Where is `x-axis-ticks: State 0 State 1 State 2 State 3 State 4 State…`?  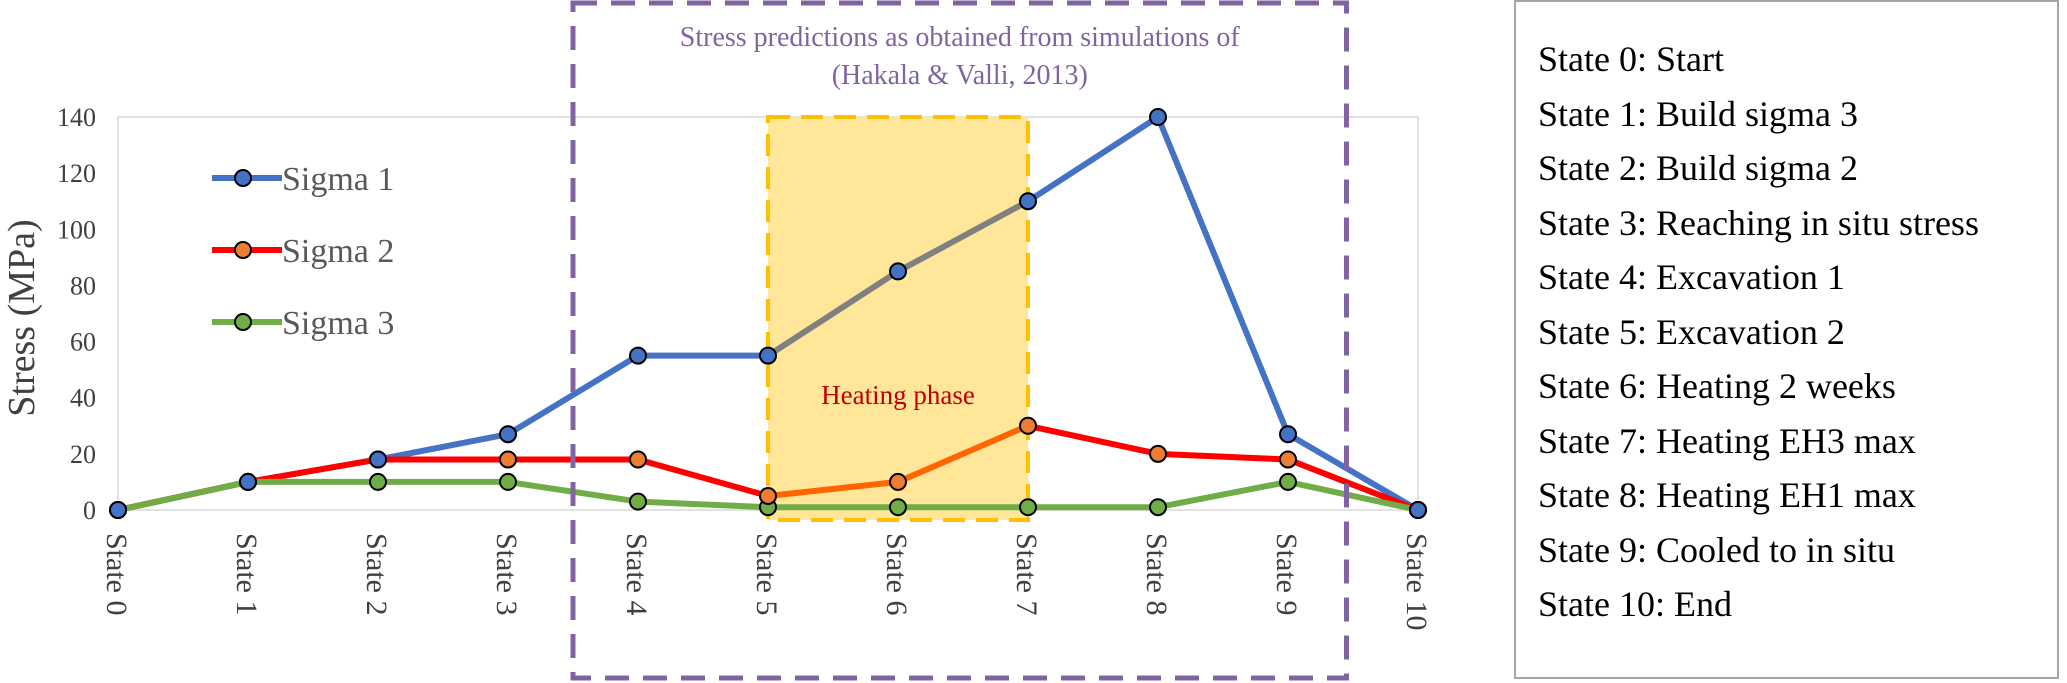 x-axis-ticks: State 0 State 1 State 2 State 3 State 4 State… is located at coordinates (766, 582).